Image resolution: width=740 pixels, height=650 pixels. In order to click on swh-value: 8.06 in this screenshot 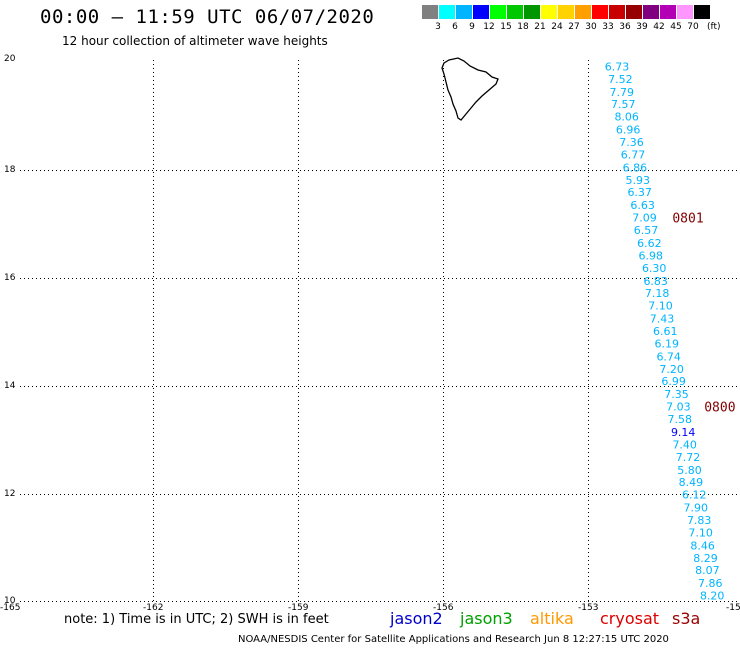, I will do `click(626, 117)`.